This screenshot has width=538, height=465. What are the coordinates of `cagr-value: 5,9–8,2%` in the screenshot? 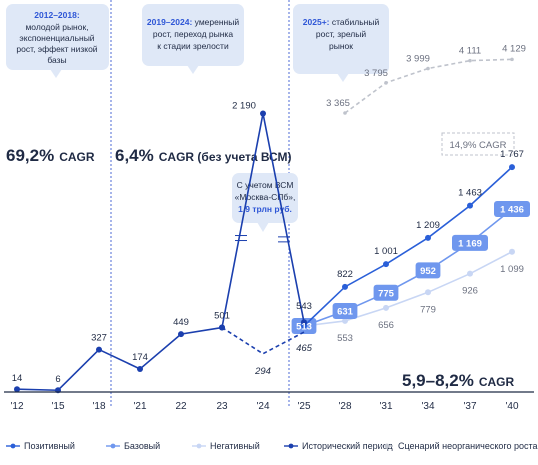 It's located at (438, 380).